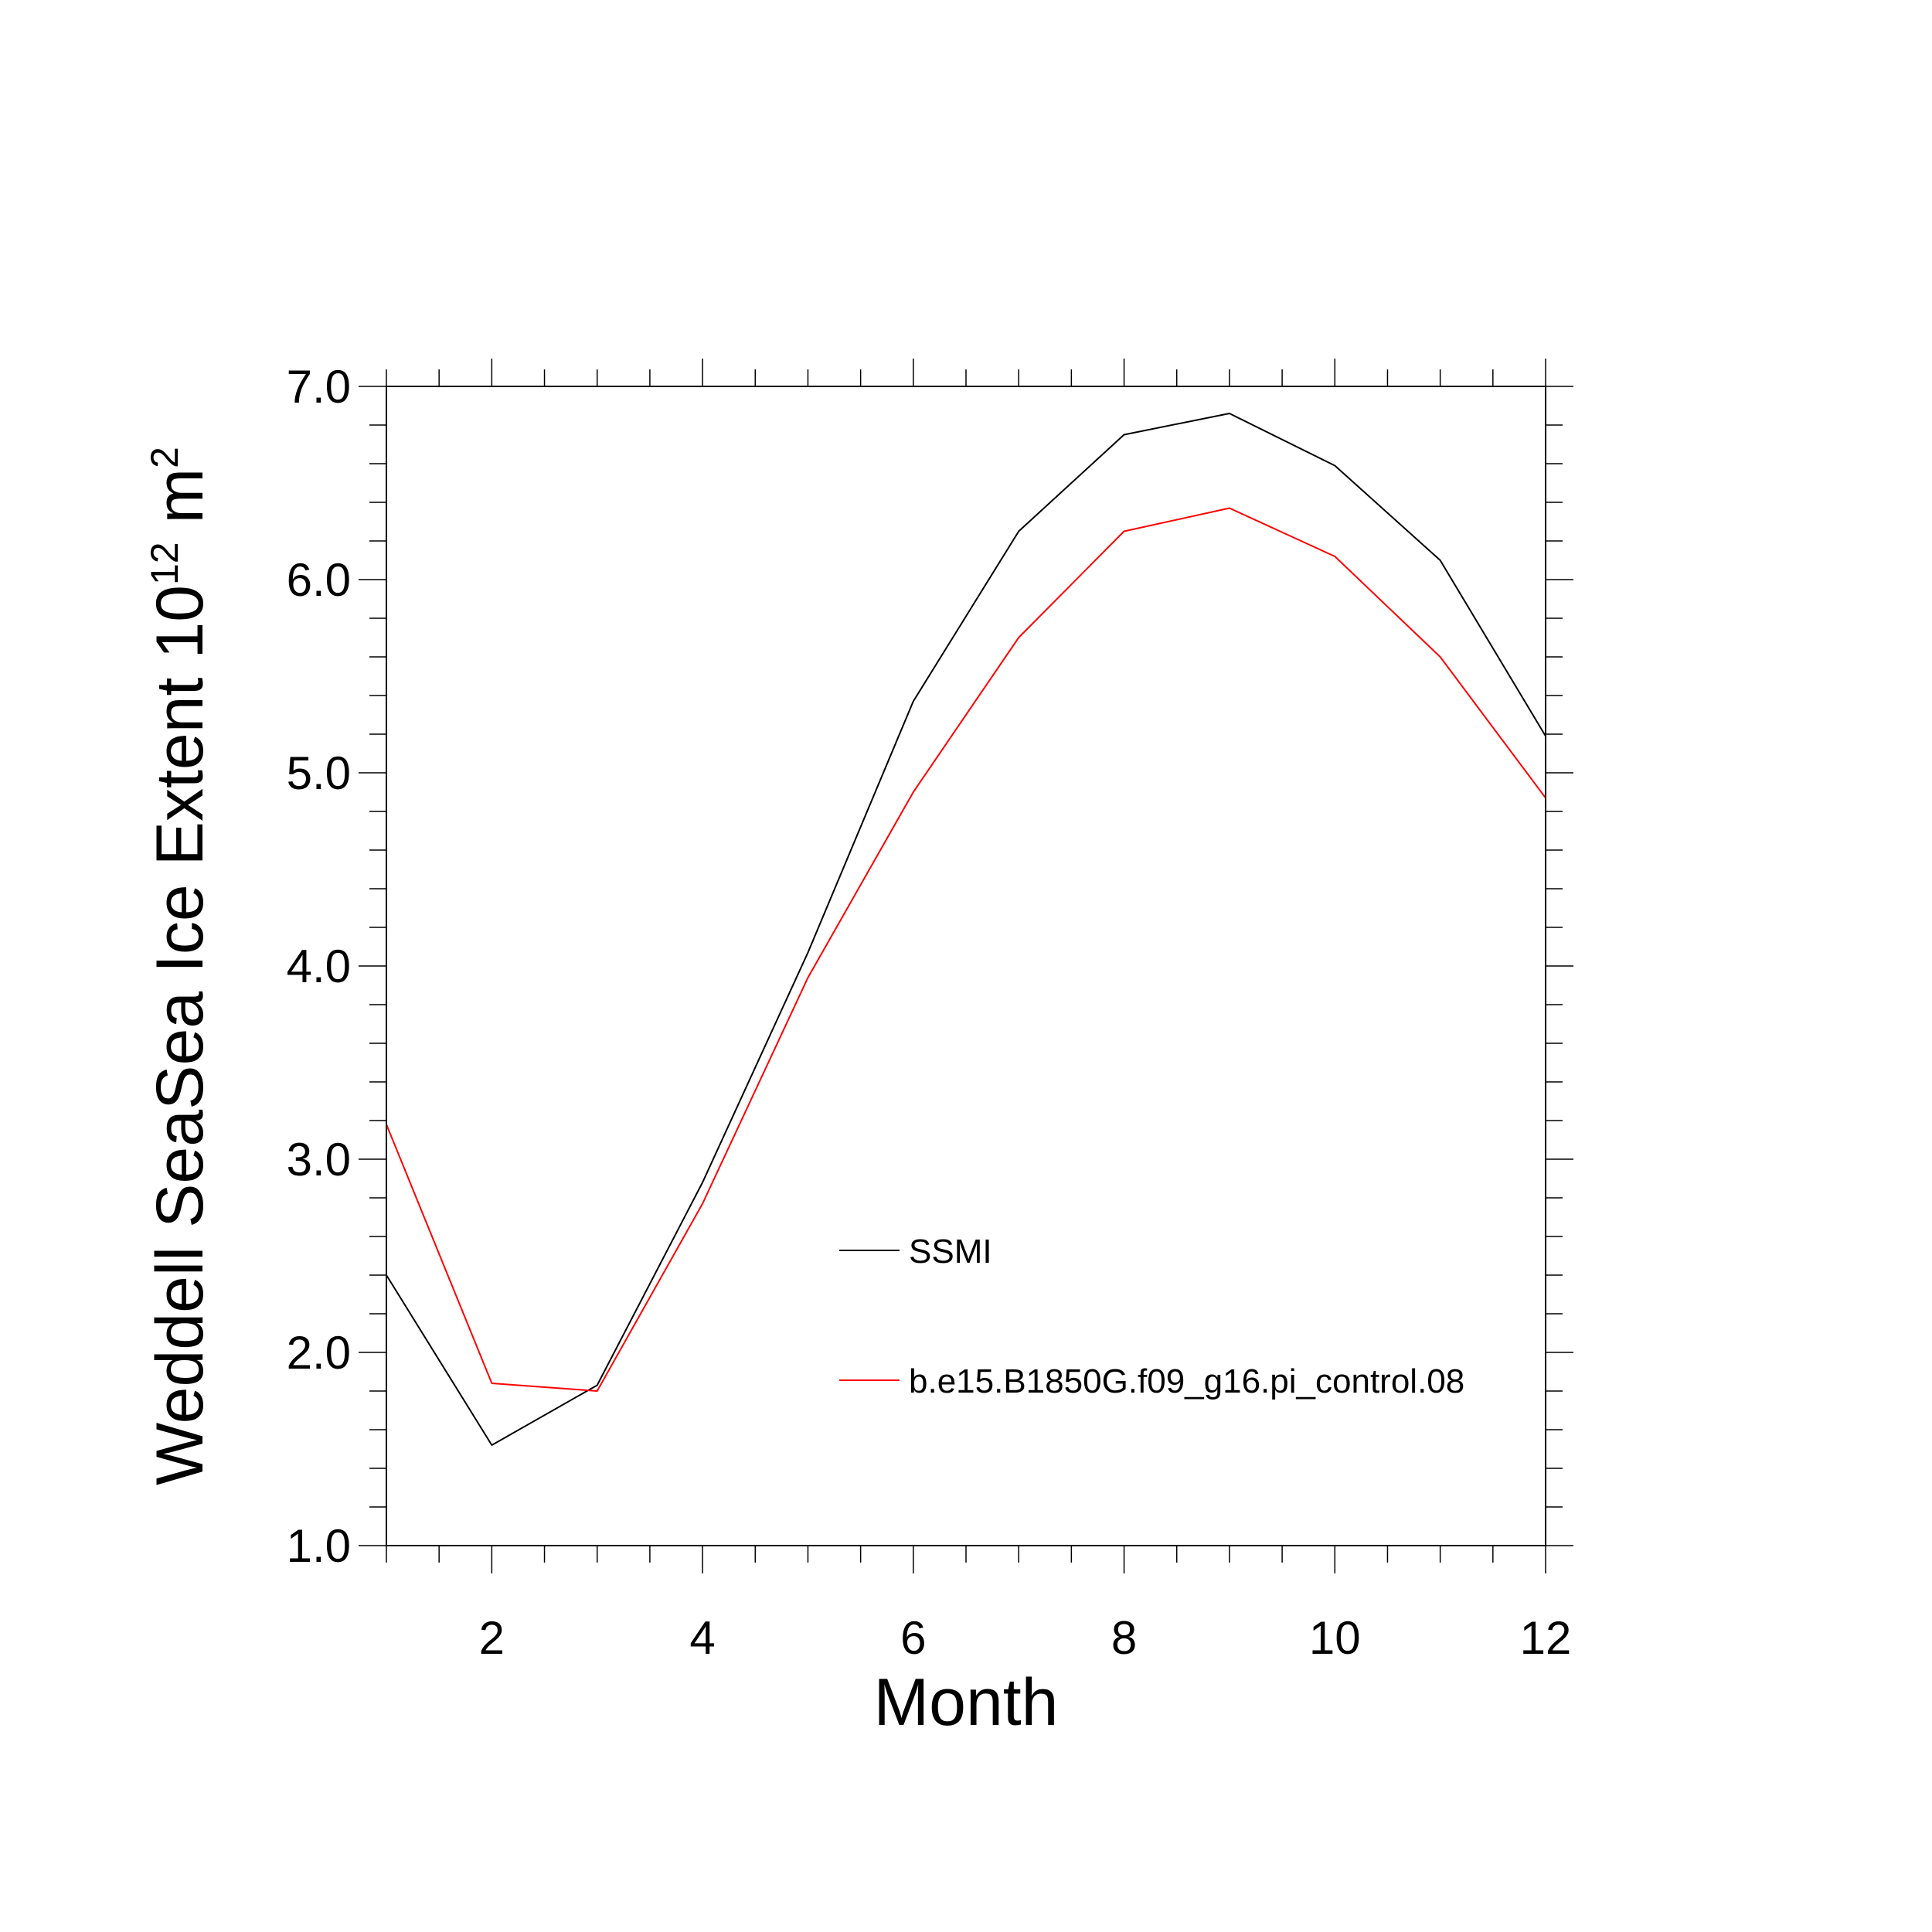  Describe the element at coordinates (319, 773) in the screenshot. I see `y-tick-label: 5.0` at that location.